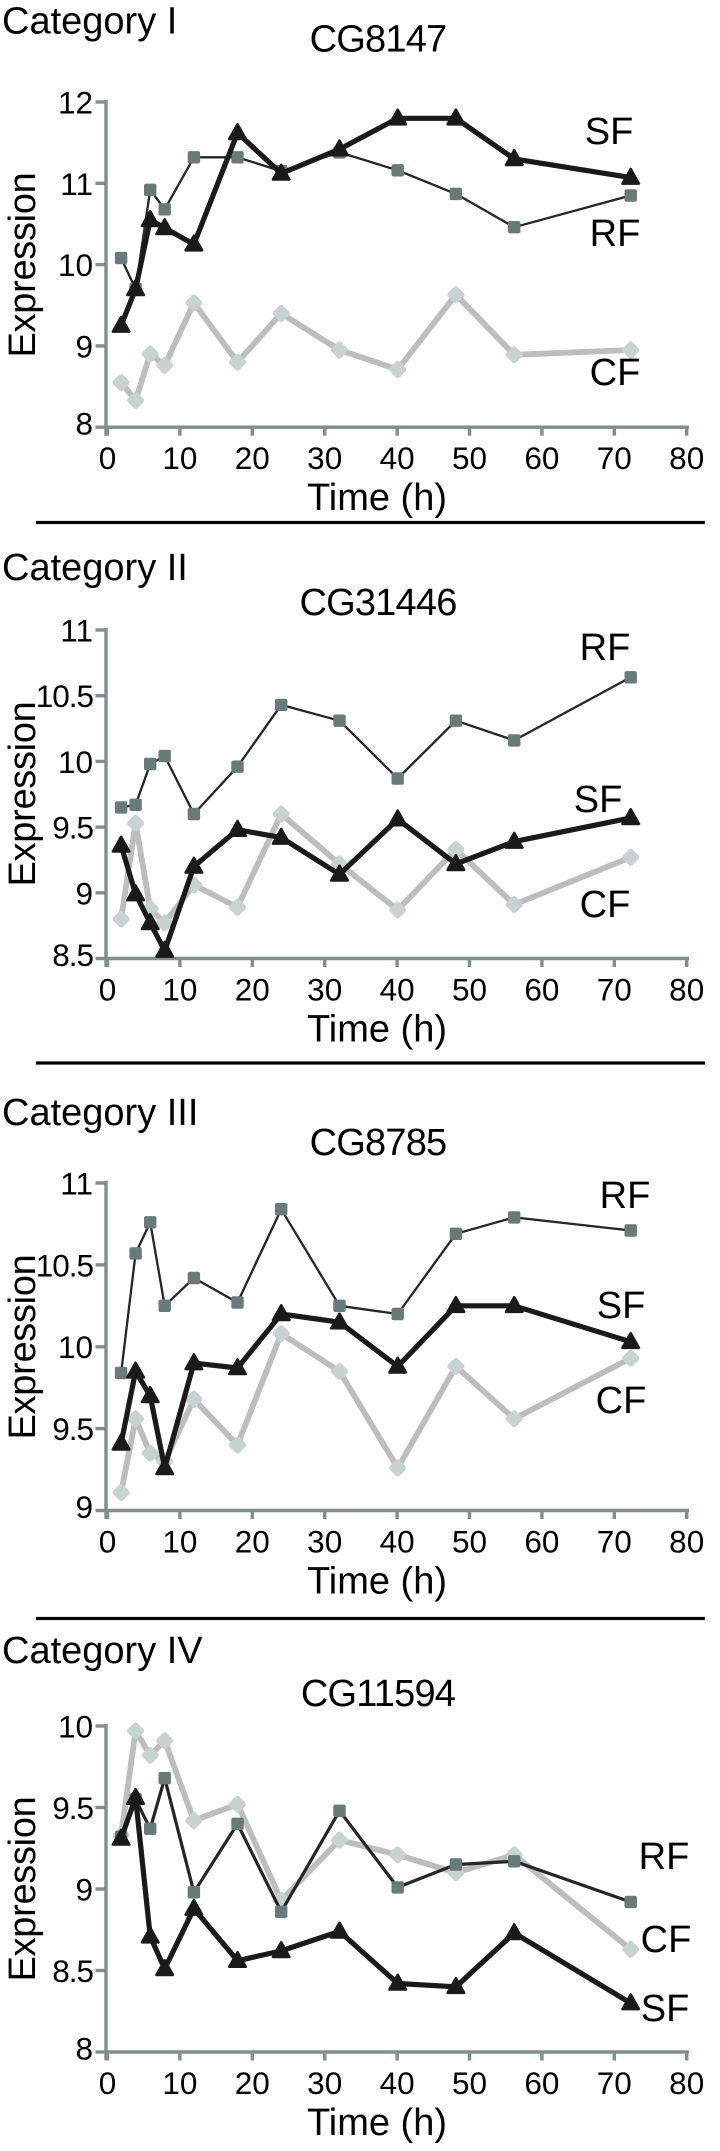 The image size is (720, 2151). Describe the element at coordinates (102, 1651) in the screenshot. I see `svg-text: Category IV` at that location.